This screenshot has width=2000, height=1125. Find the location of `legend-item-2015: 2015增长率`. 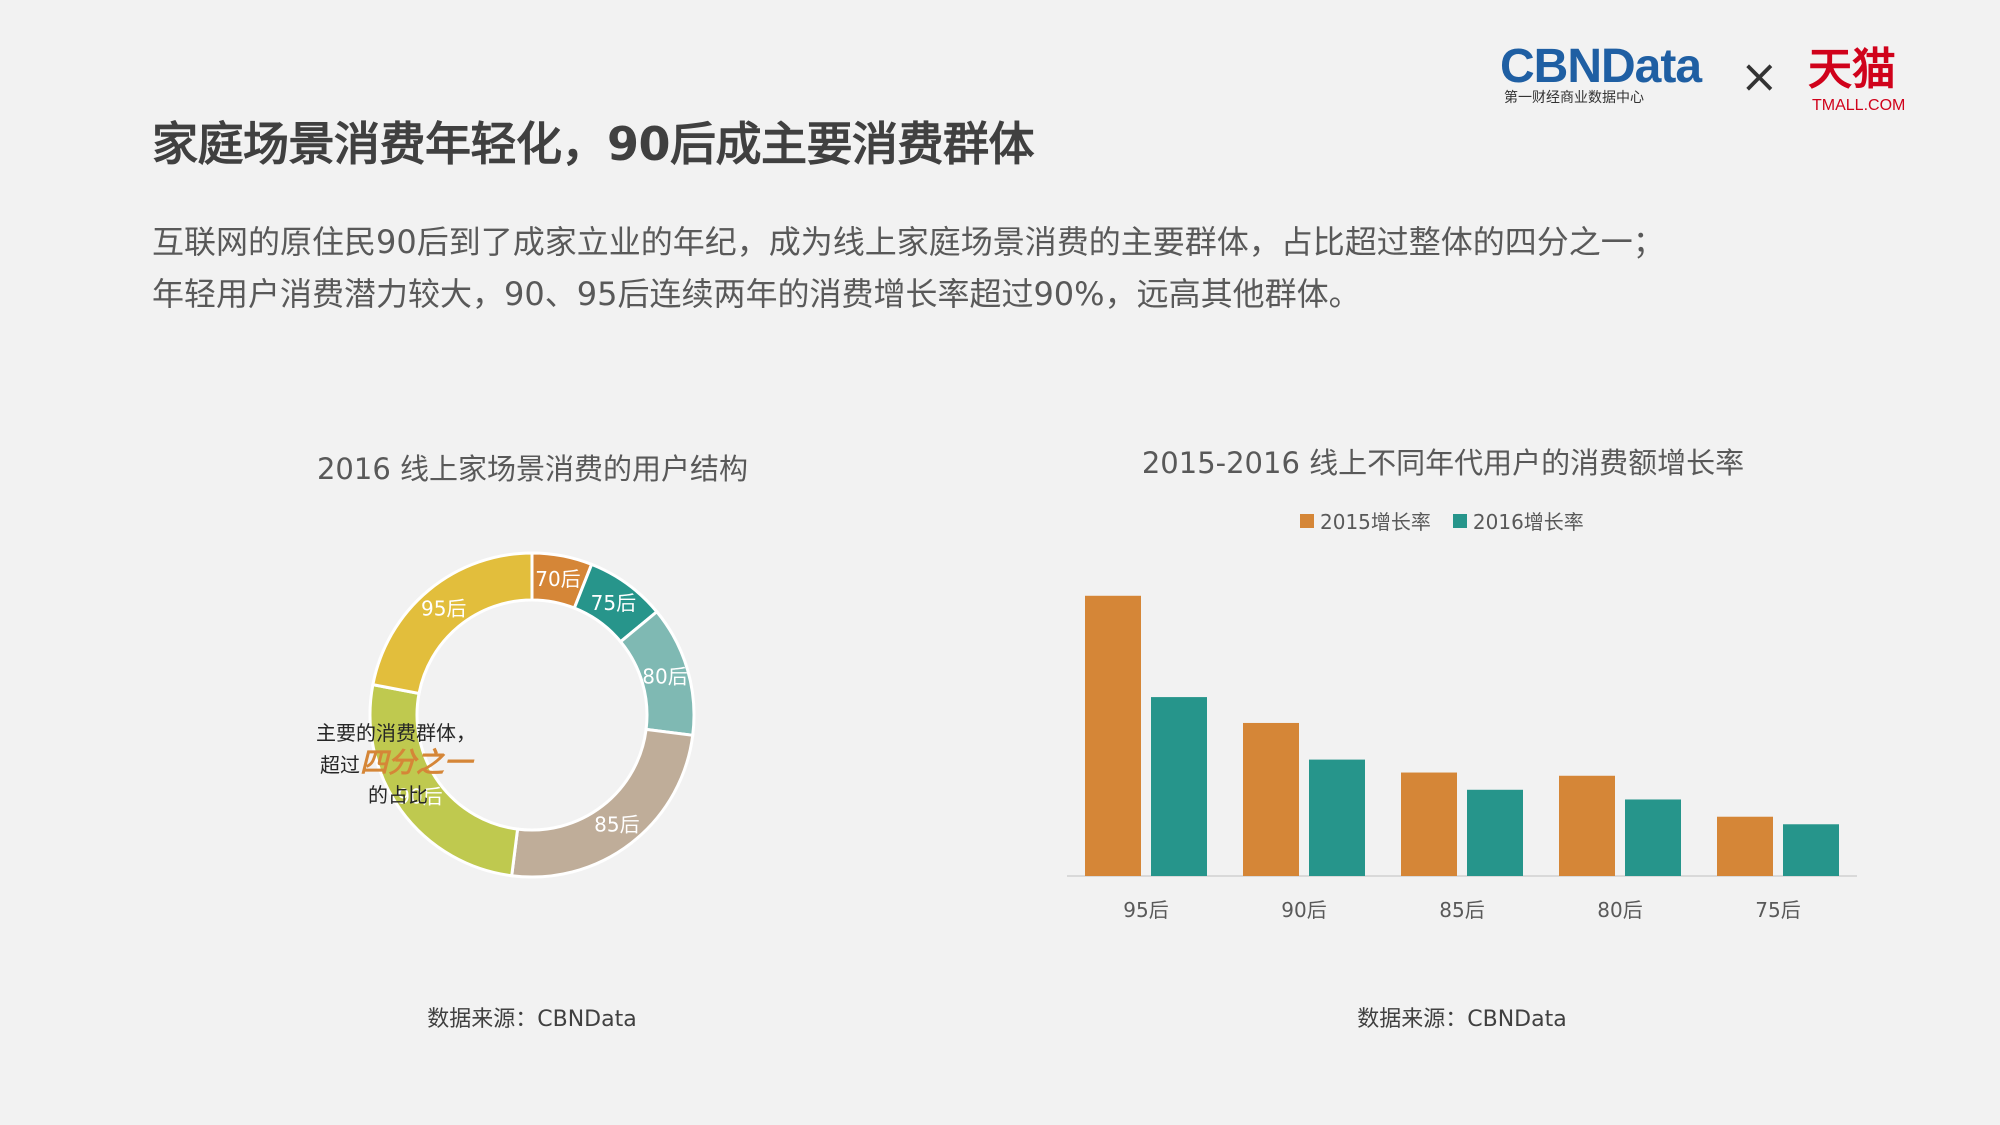

legend-item-2015: 2015增长率 is located at coordinates (1365, 520).